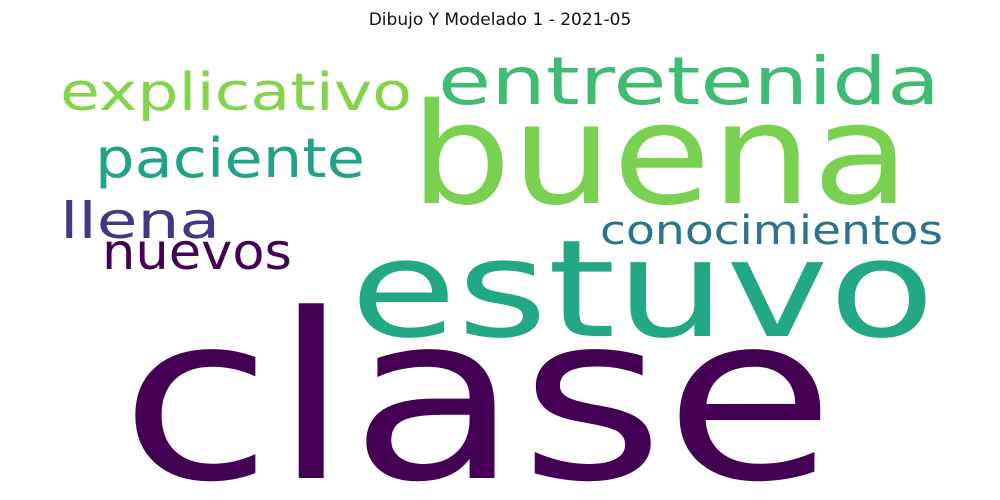  I want to click on word-conocimientos: conocimientos, so click(771, 231).